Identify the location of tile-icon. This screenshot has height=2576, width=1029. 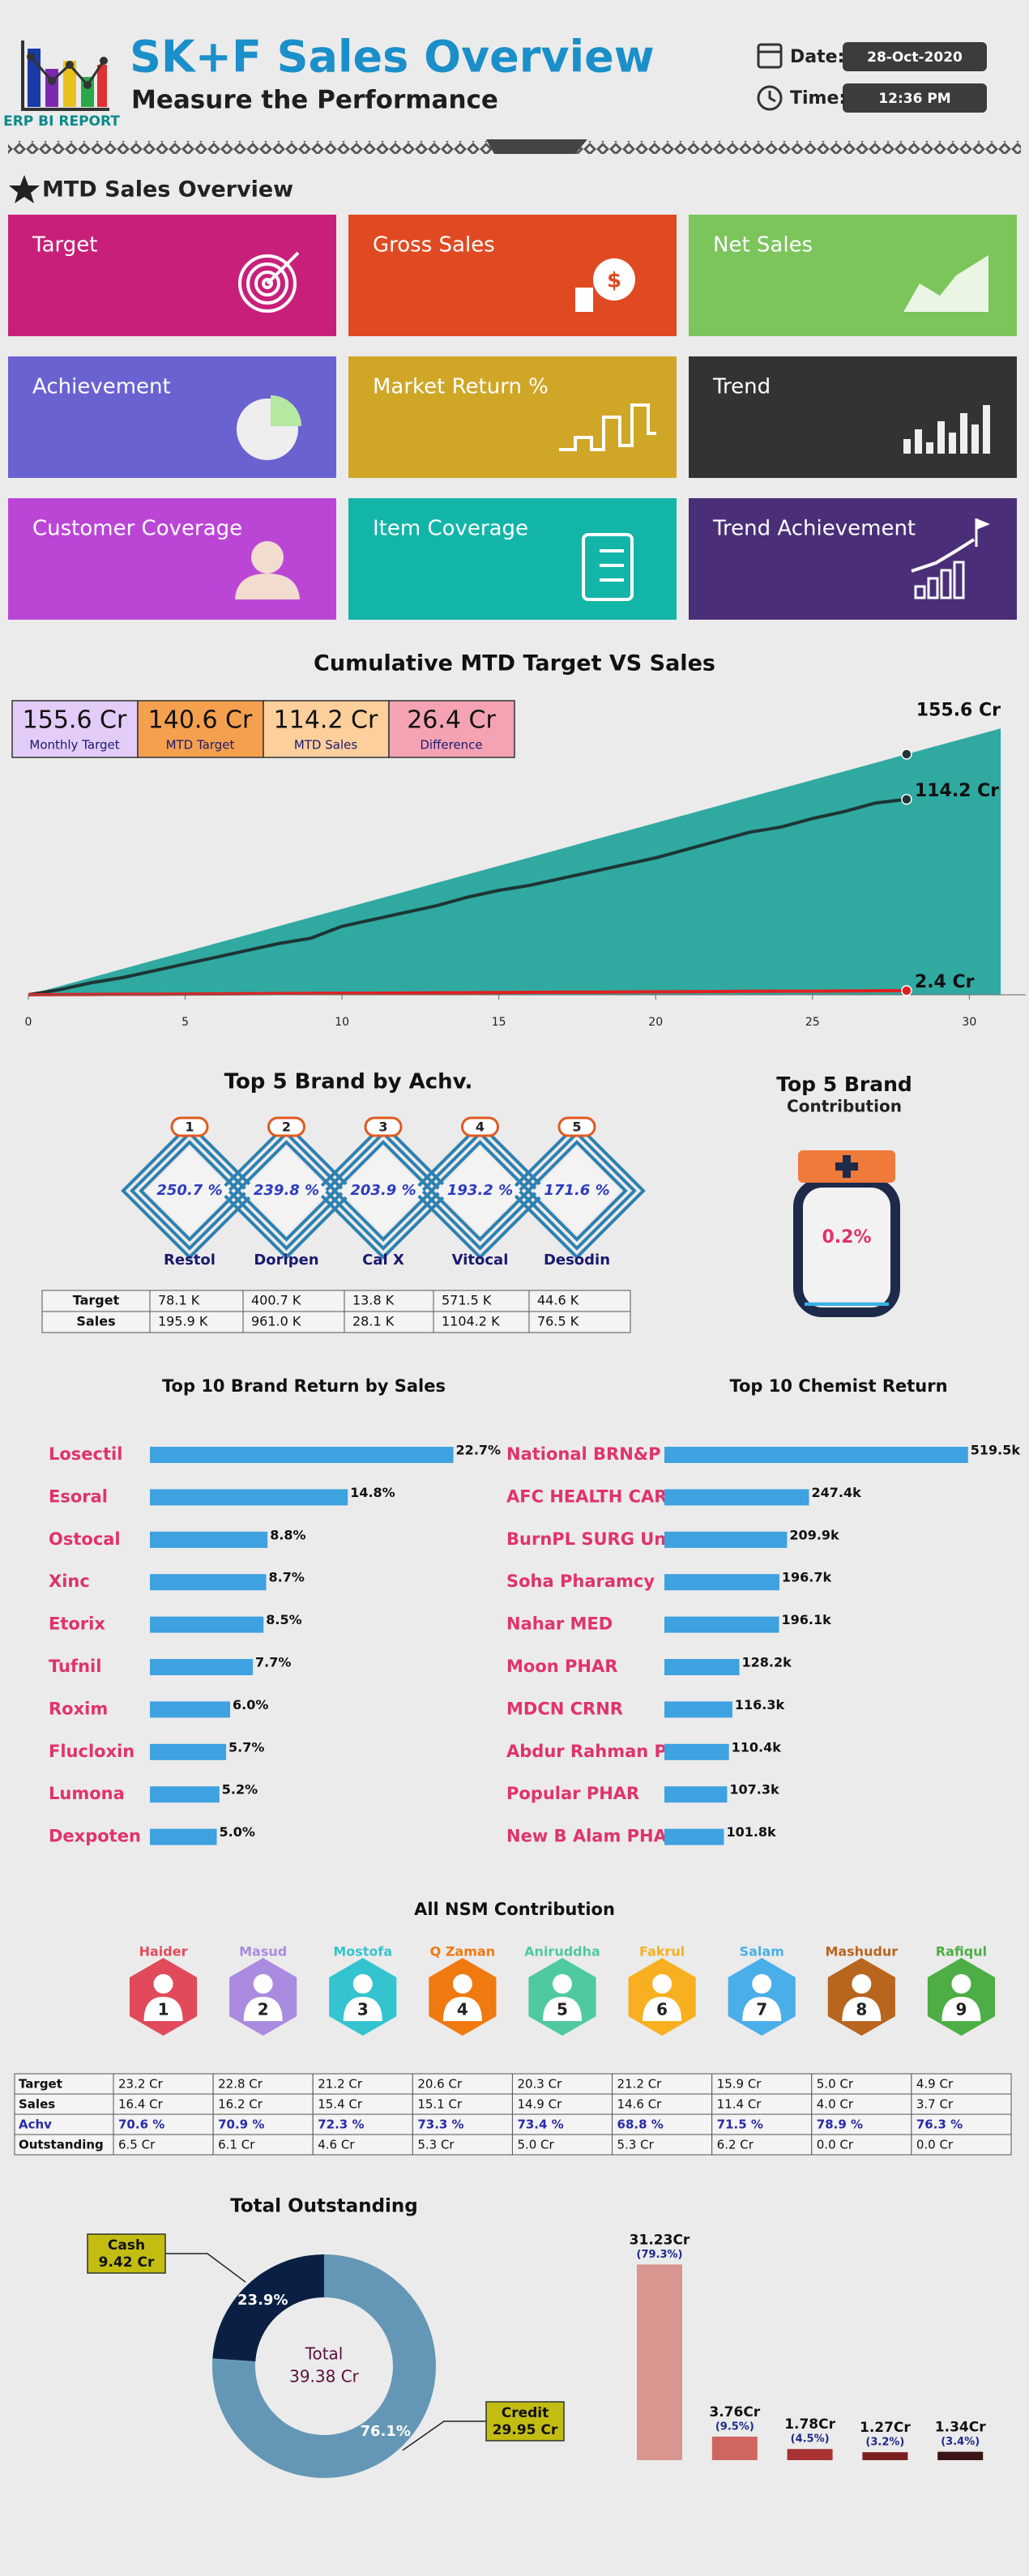
(269, 282).